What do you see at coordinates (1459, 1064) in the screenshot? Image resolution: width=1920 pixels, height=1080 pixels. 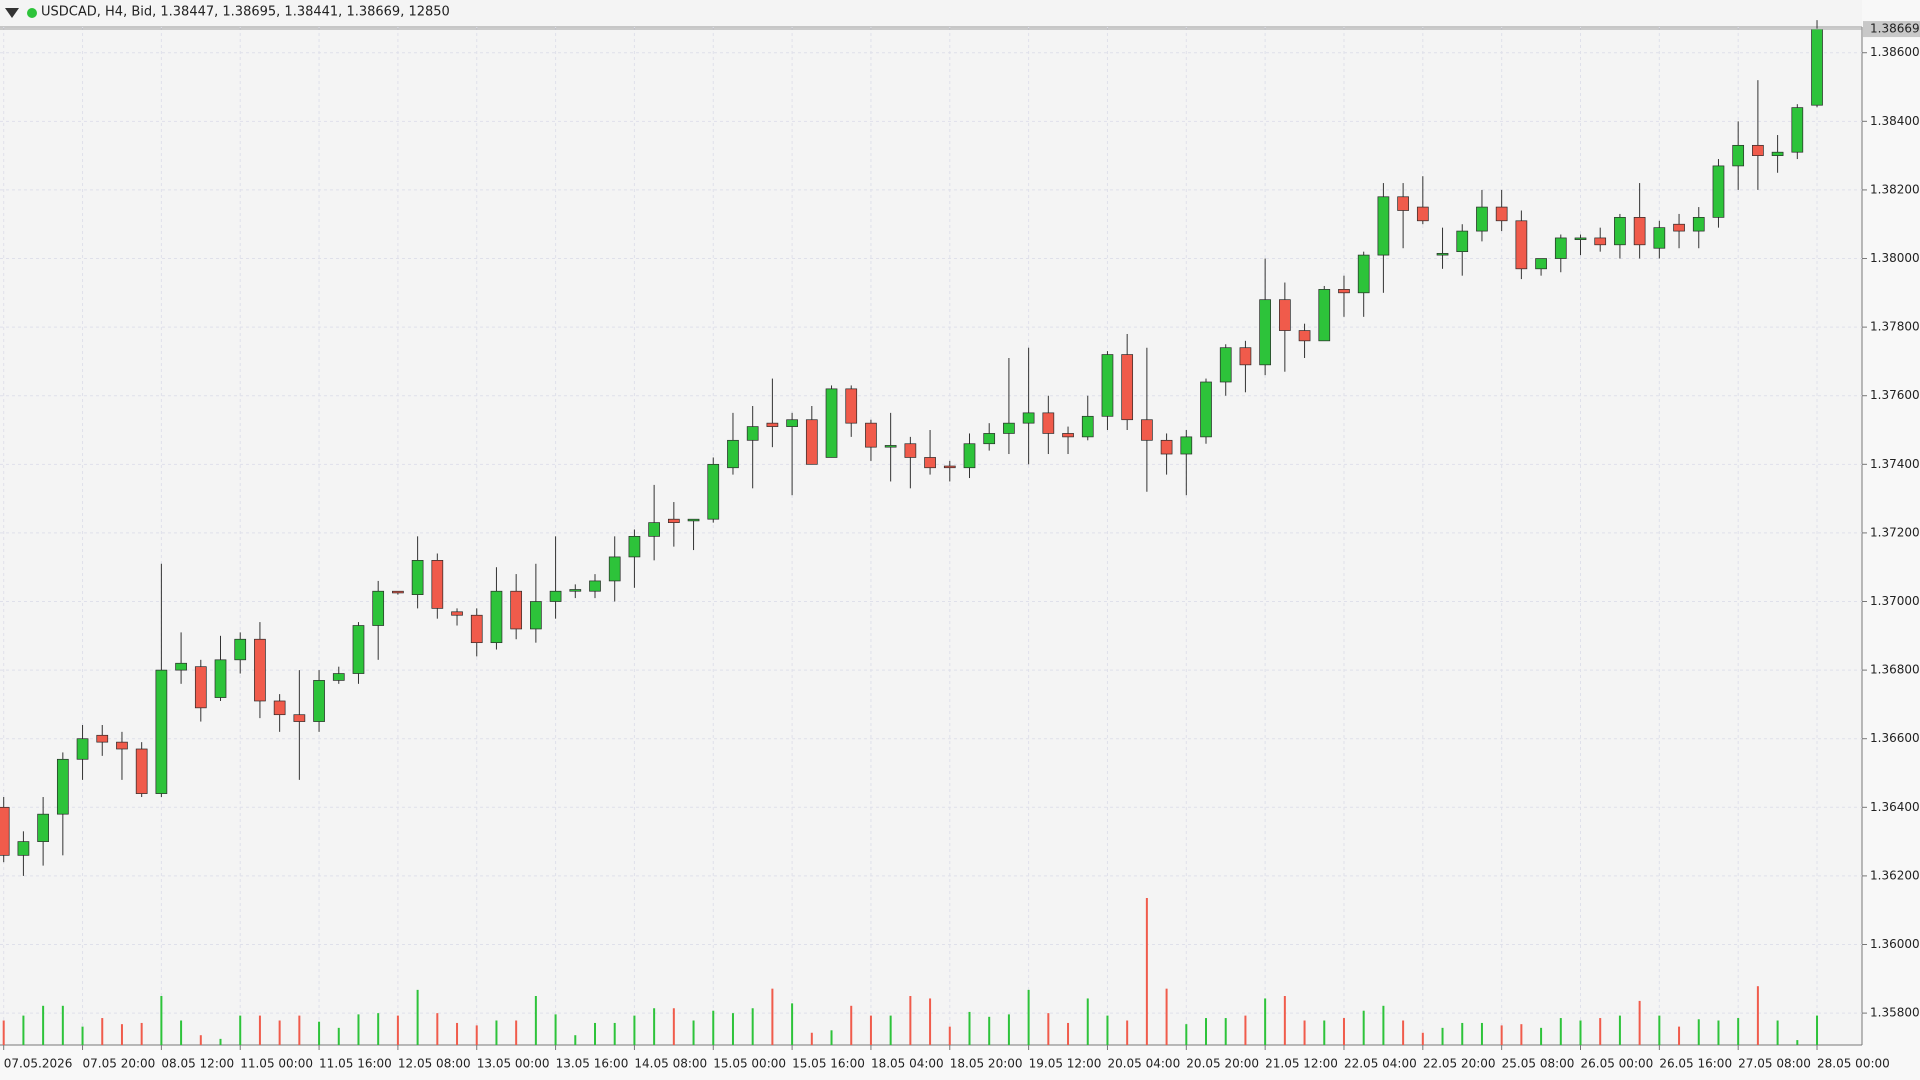 I see `x-tick-label: 22.05 20:00` at bounding box center [1459, 1064].